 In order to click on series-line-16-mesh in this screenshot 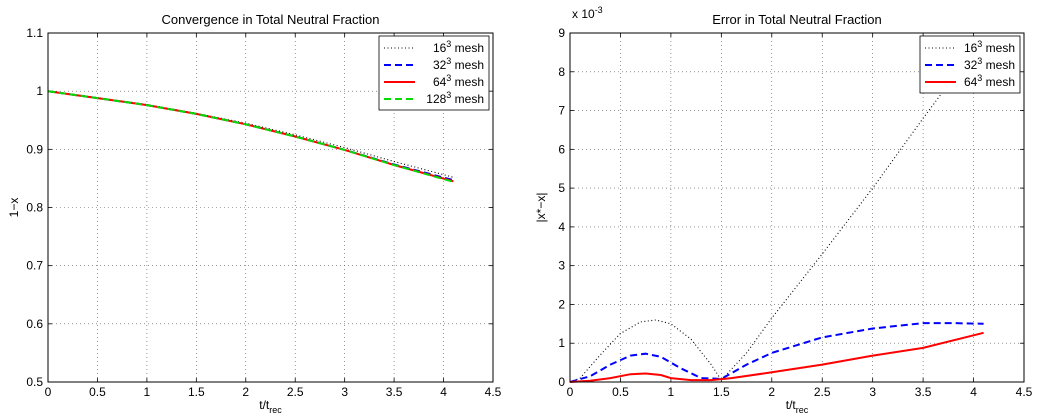, I will do `click(250, 134)`.